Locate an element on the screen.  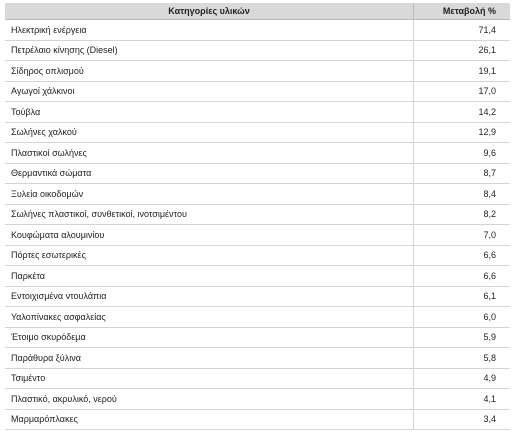
table-row: Τσιμέντο 4,9 is located at coordinates (257, 378).